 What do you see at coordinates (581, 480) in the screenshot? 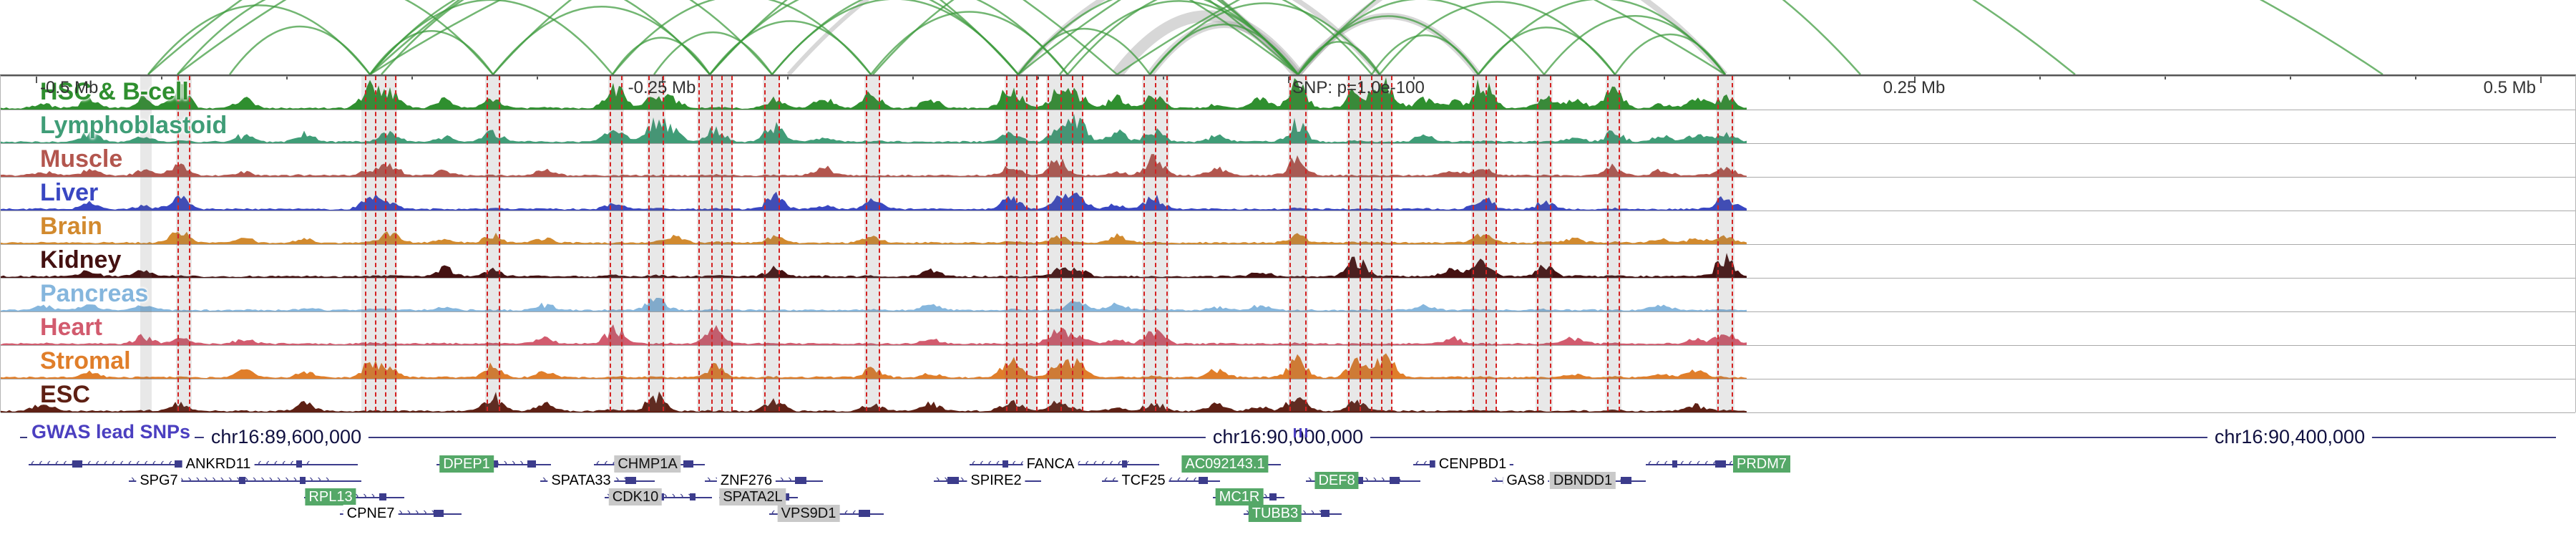
I see `gene-label: SPATA33` at bounding box center [581, 480].